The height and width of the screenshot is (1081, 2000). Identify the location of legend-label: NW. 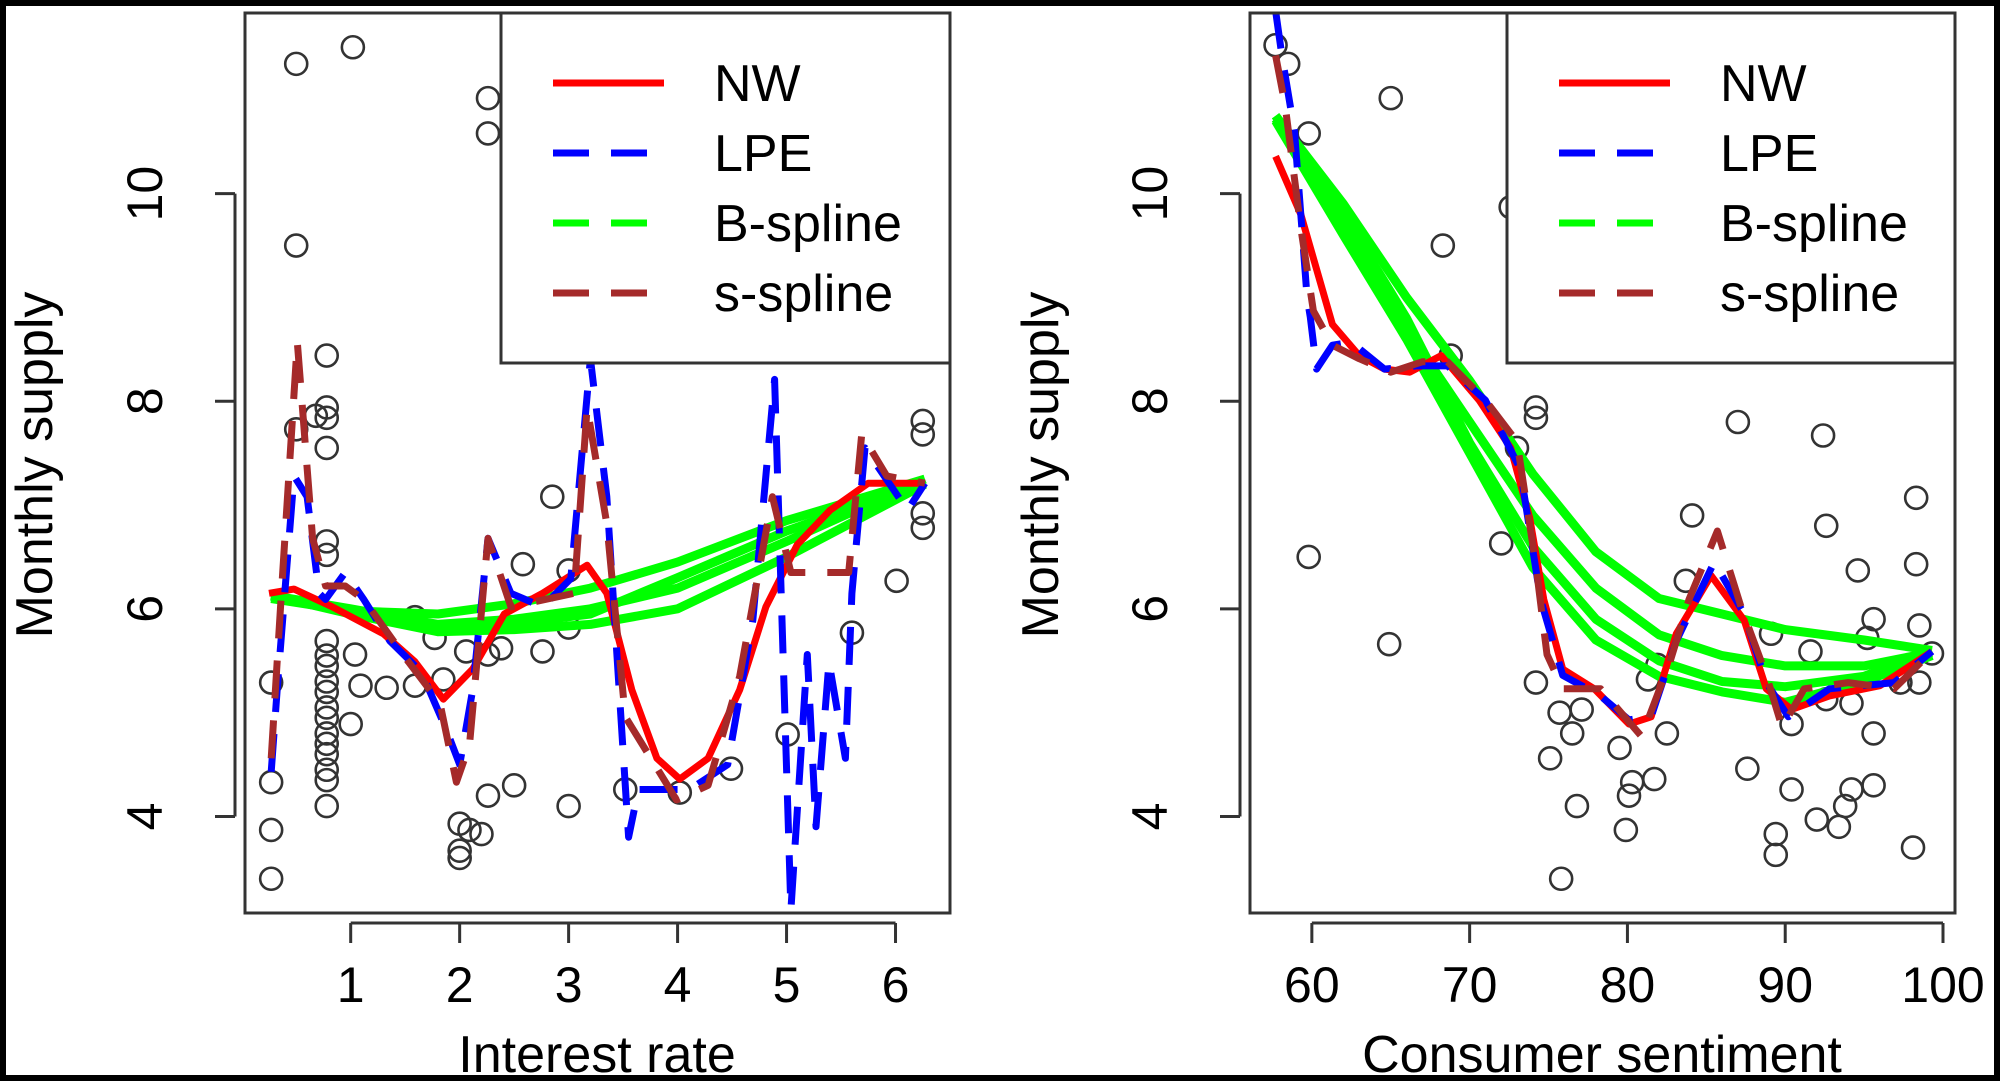
(757, 84).